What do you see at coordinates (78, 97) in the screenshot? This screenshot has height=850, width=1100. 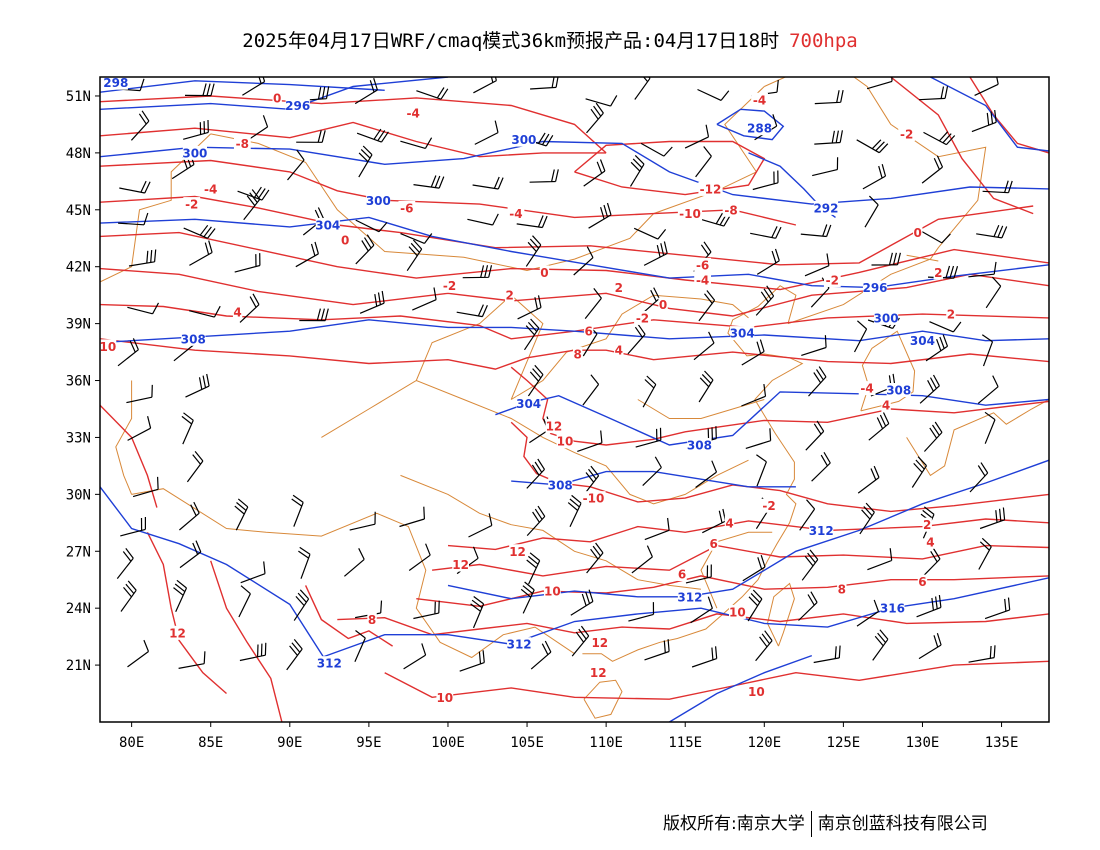 I see `lat-tick-label: 51N` at bounding box center [78, 97].